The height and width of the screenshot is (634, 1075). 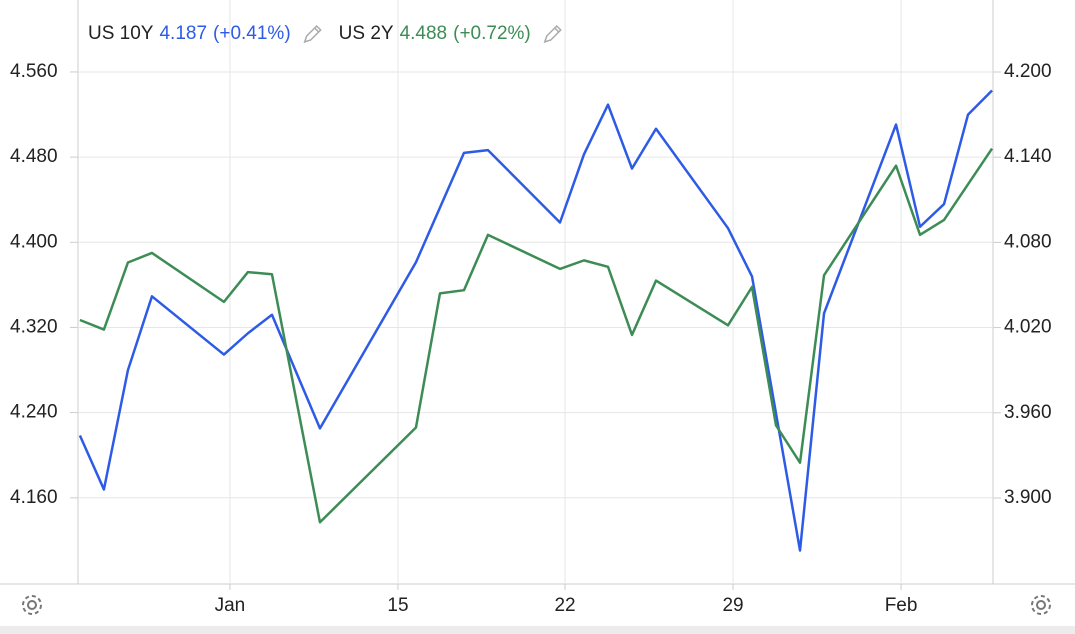 What do you see at coordinates (252, 33) in the screenshot?
I see `legend-change: (+0.41%)` at bounding box center [252, 33].